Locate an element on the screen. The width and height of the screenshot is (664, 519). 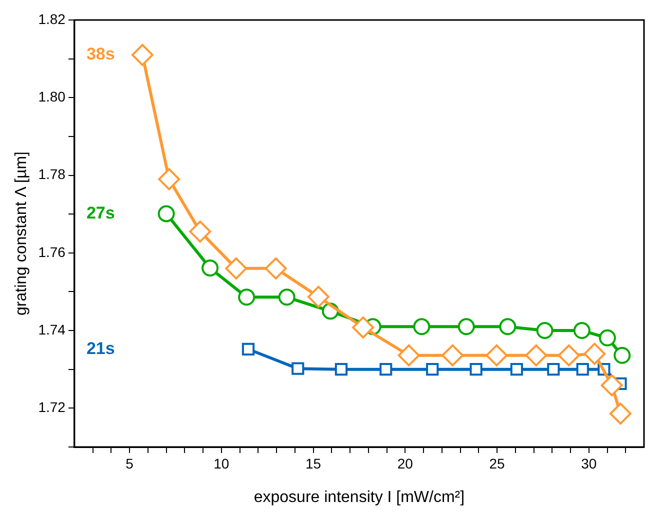
y-tick-label: 1.72 is located at coordinates (52, 407).